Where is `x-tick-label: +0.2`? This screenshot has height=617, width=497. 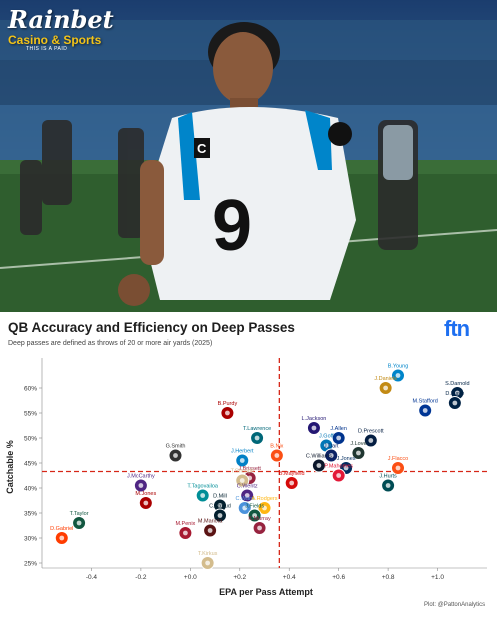
x-tick-label: +0.2 is located at coordinates (239, 577).